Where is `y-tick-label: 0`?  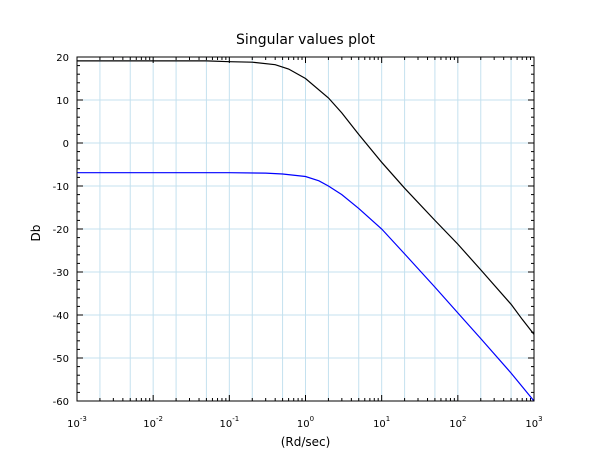
y-tick-label: 0 is located at coordinates (66, 144).